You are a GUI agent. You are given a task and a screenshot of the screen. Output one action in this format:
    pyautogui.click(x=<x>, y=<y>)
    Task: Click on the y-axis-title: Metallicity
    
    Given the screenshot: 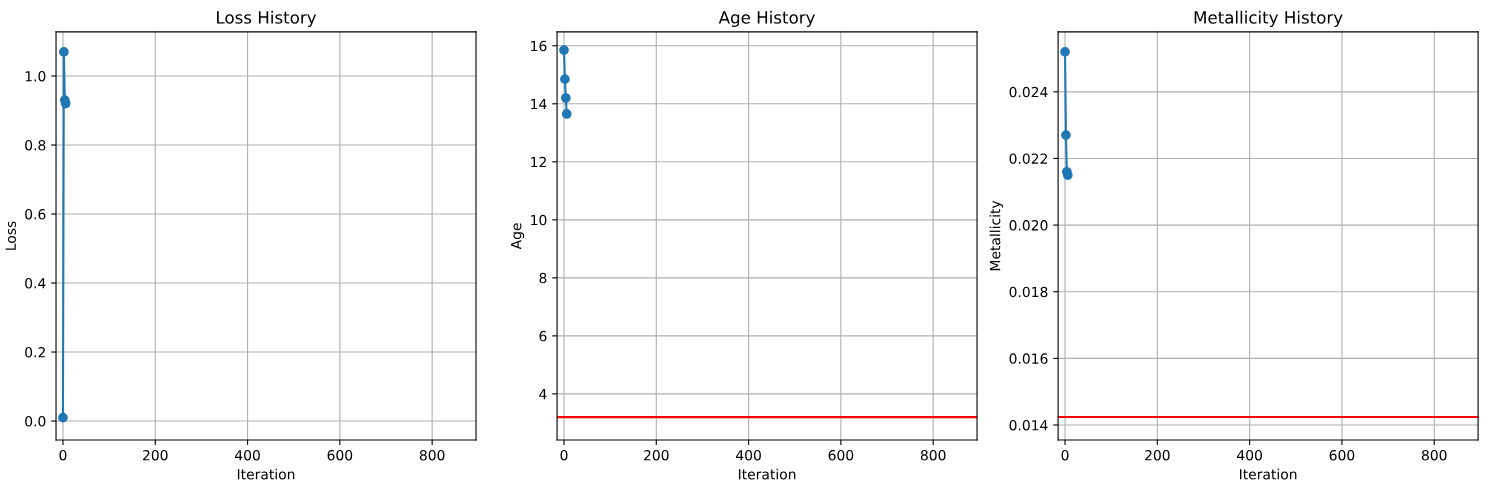 What is the action you would take?
    pyautogui.click(x=996, y=235)
    